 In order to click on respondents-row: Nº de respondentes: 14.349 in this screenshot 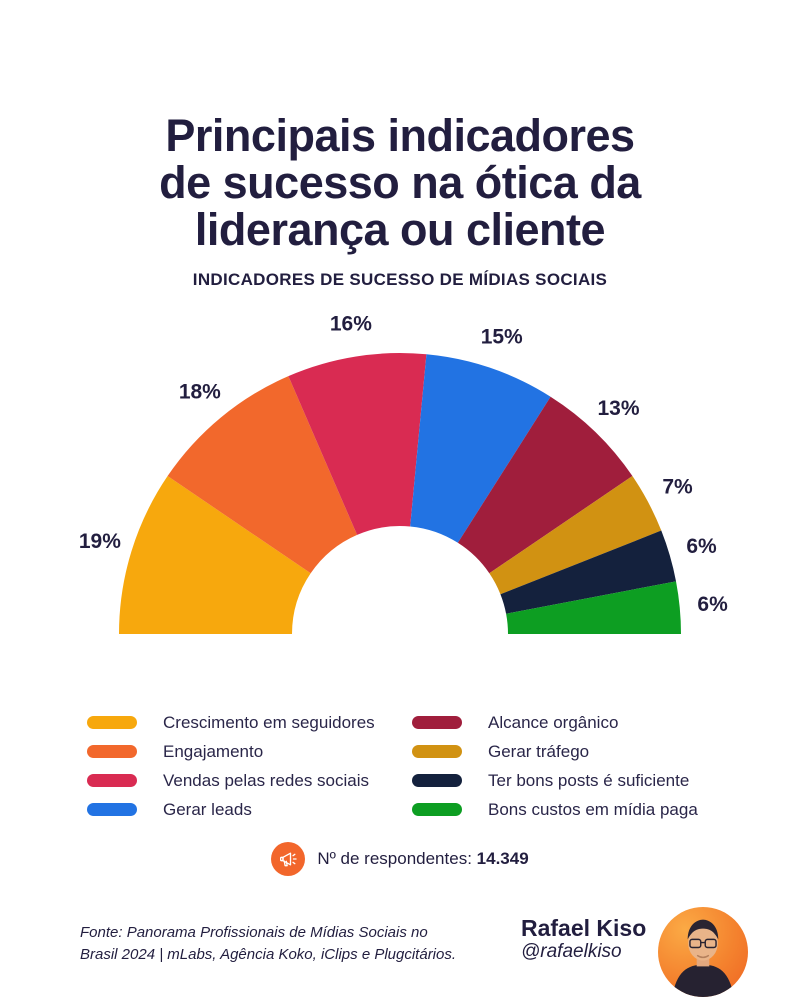, I will do `click(400, 859)`.